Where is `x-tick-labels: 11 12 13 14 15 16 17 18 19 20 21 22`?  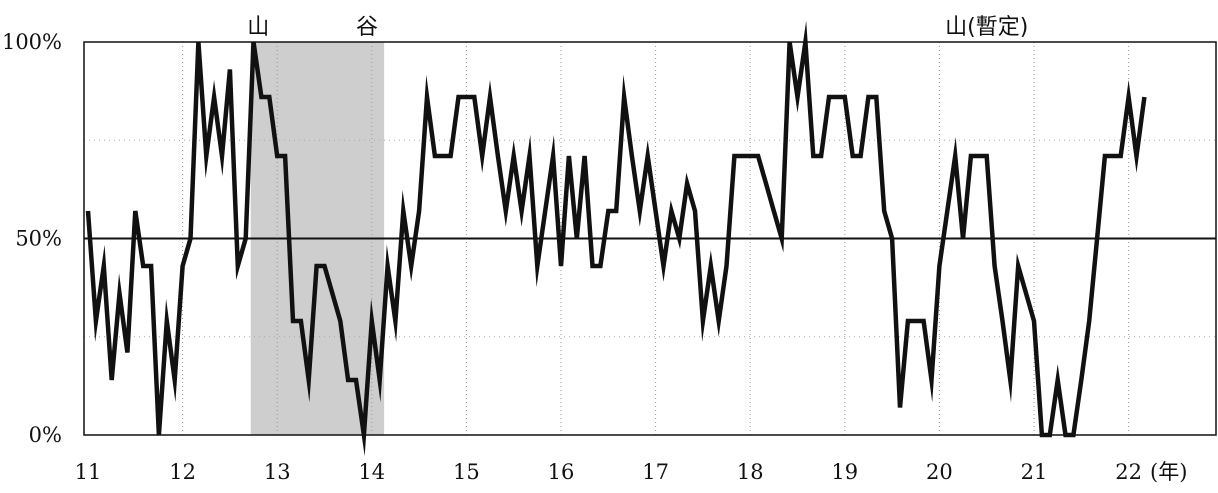
x-tick-labels: 11 12 13 14 15 16 17 18 19 20 21 22 is located at coordinates (608, 472).